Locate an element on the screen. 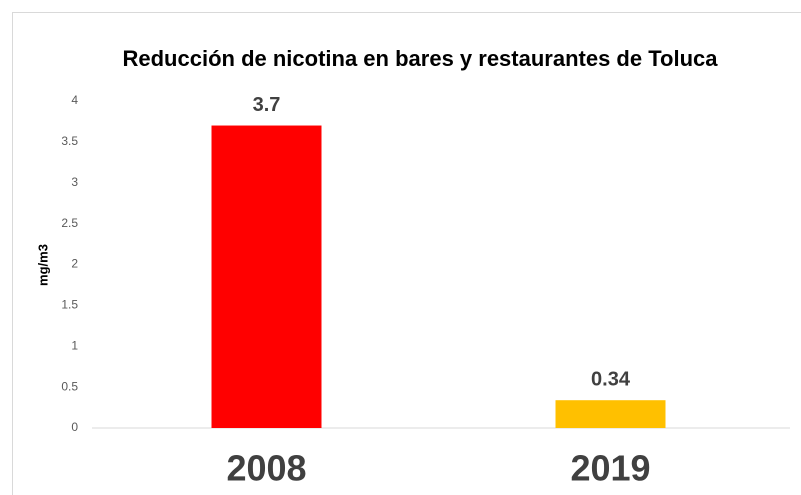  y-tick-label: 3 is located at coordinates (74, 182).